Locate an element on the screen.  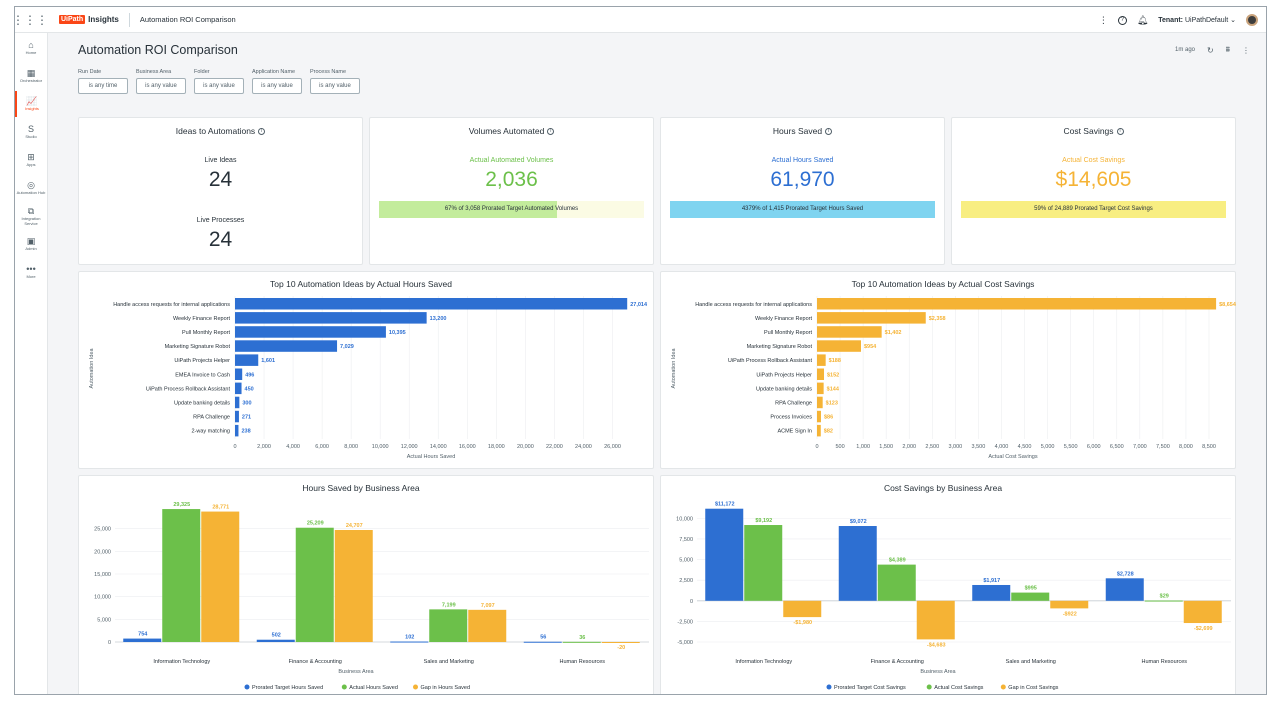
kpi-hours-title: Hours Saved i is located at coordinates (802, 131).